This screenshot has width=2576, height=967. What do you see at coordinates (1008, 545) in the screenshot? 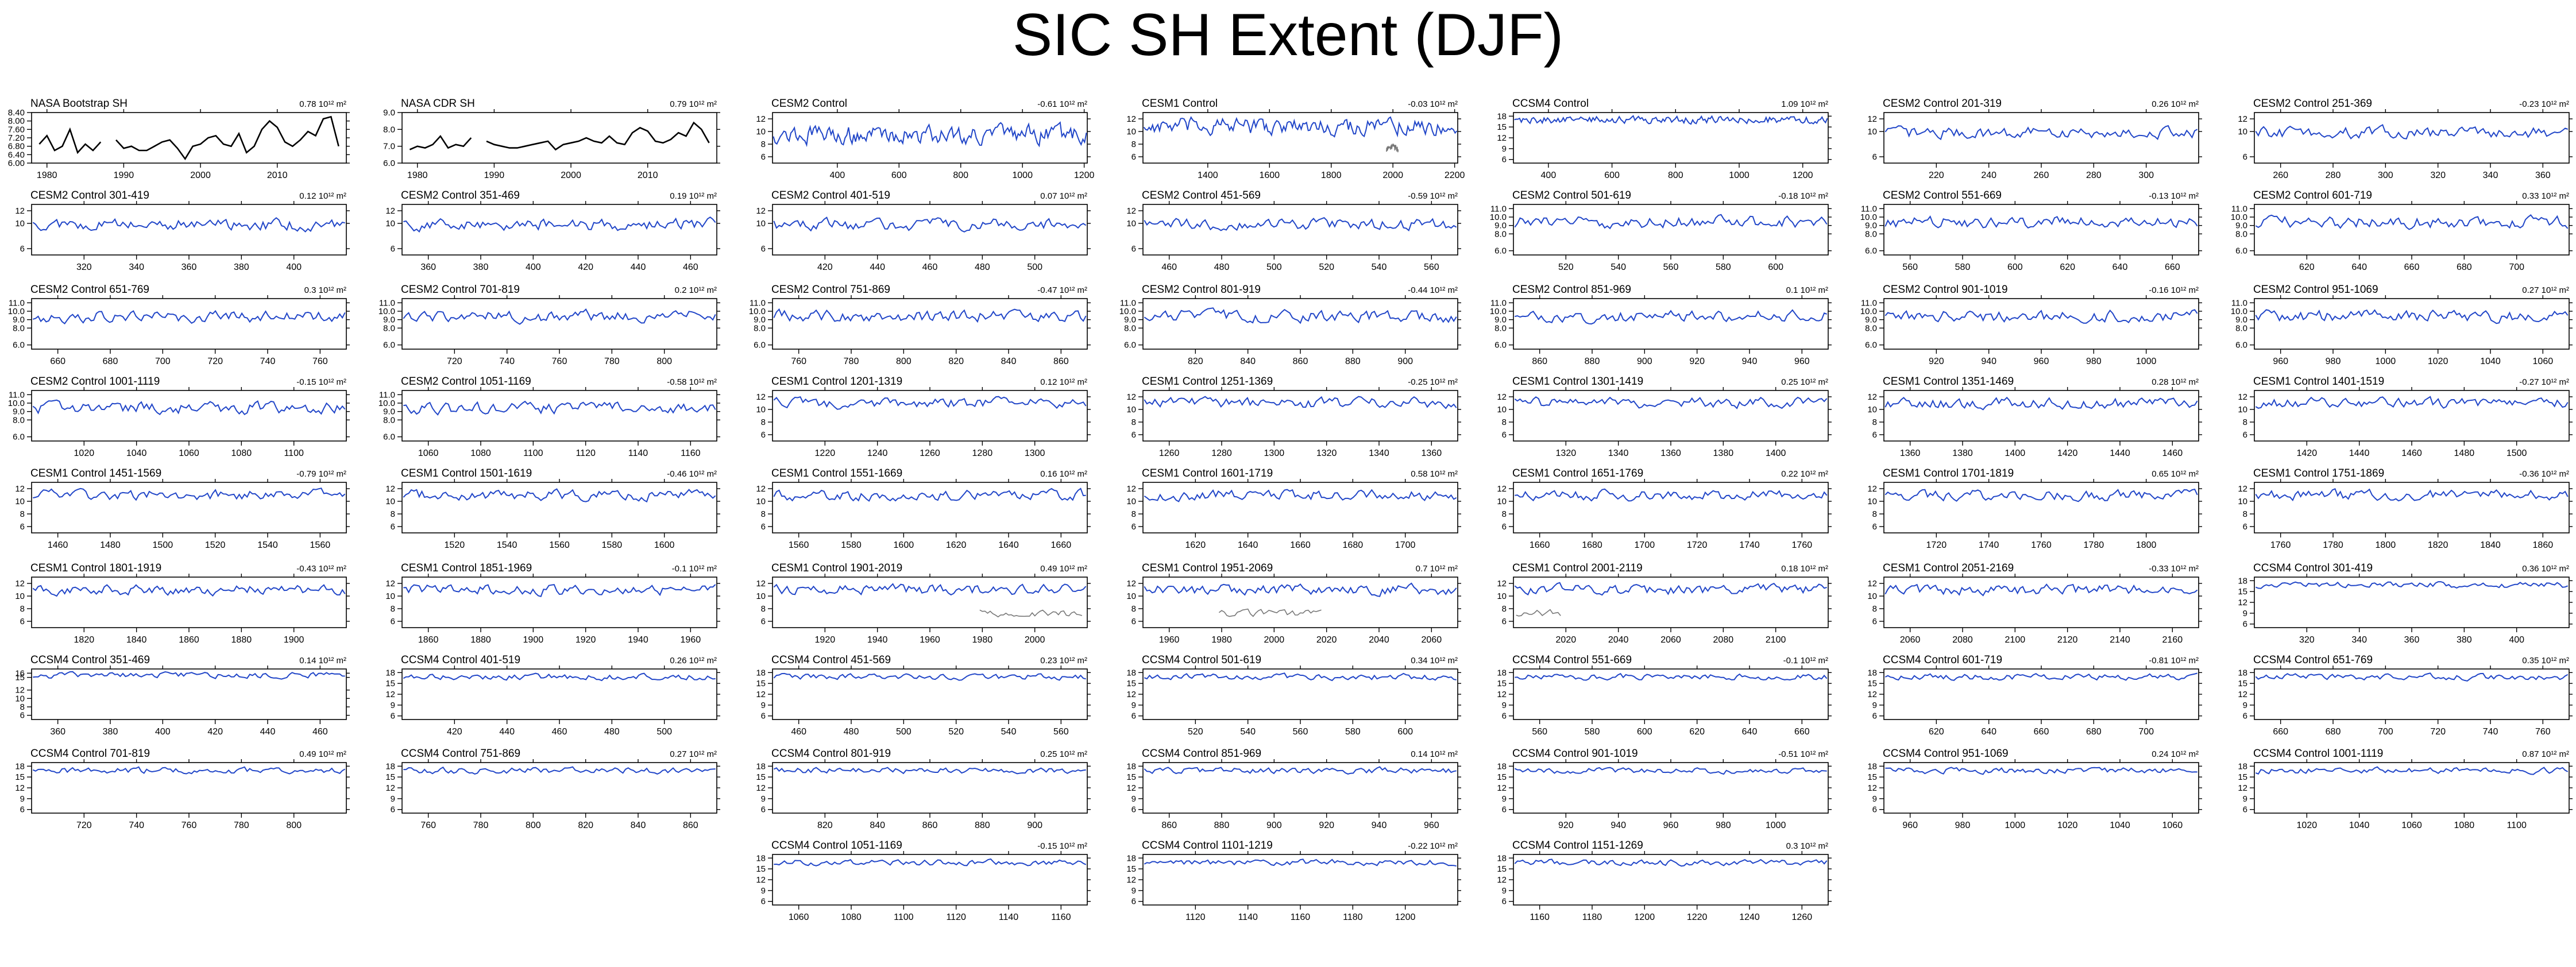
I see `x-tick-label: 1640` at bounding box center [1008, 545].